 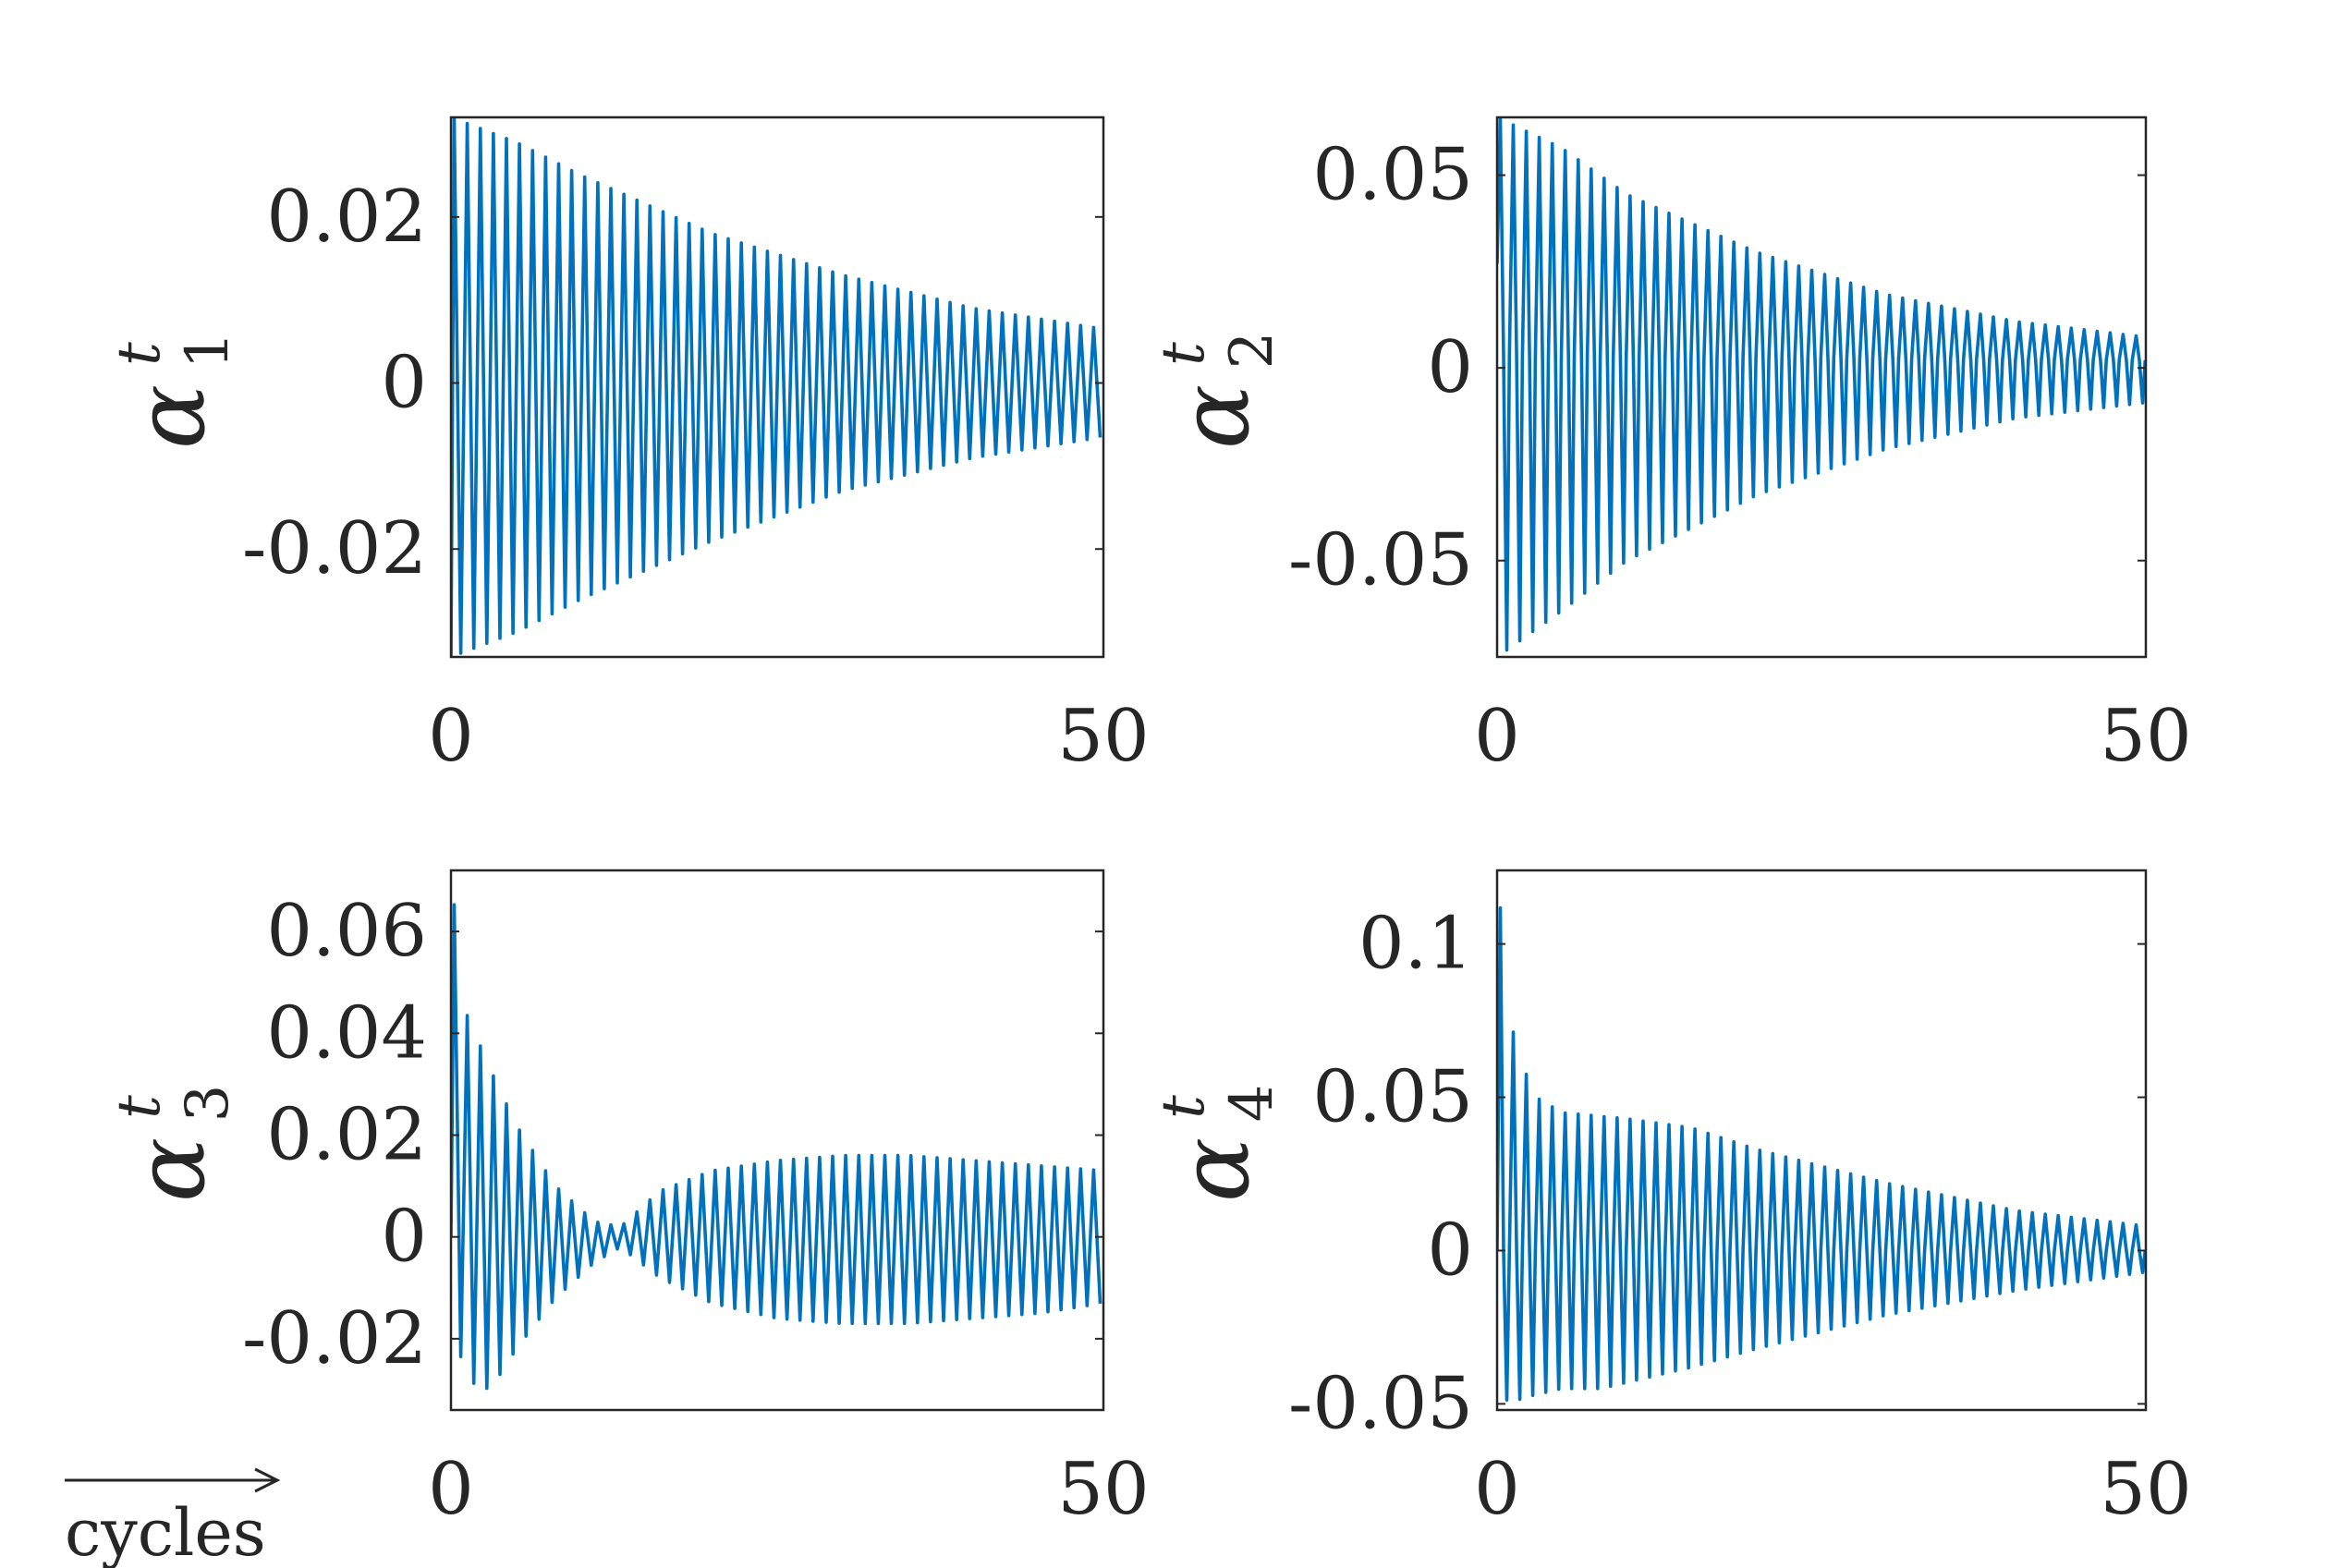 I want to click on y-axis-label-sub: 4, so click(x=1252, y=1104).